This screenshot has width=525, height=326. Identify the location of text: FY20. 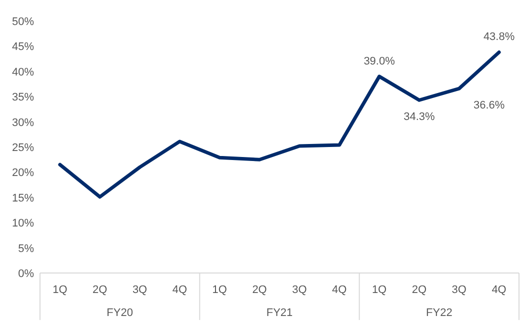
(119, 313).